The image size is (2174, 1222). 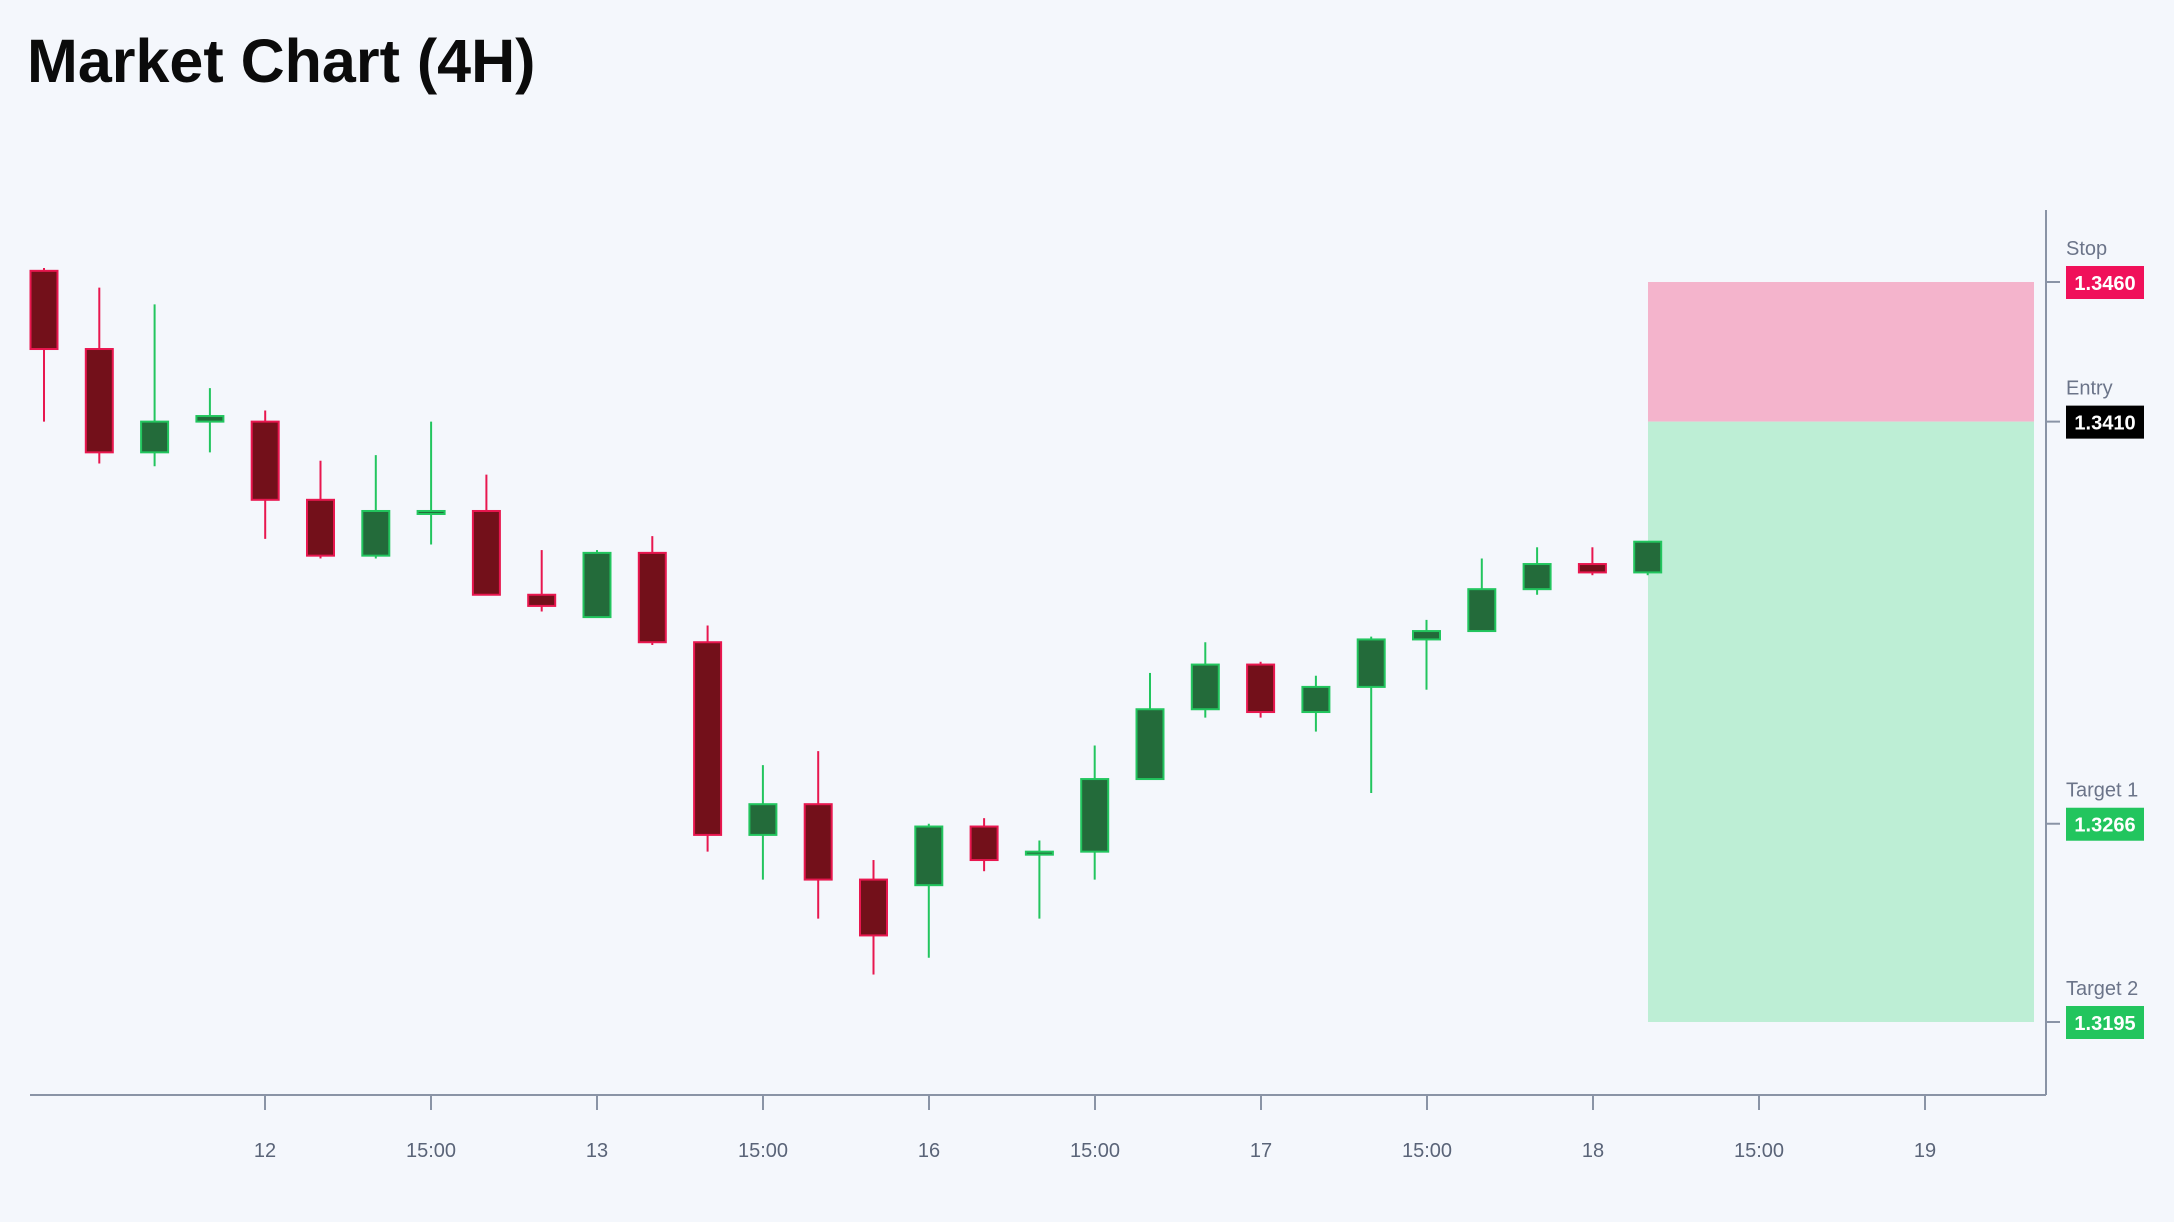 What do you see at coordinates (1593, 1151) in the screenshot?
I see `x-tick-label: 18` at bounding box center [1593, 1151].